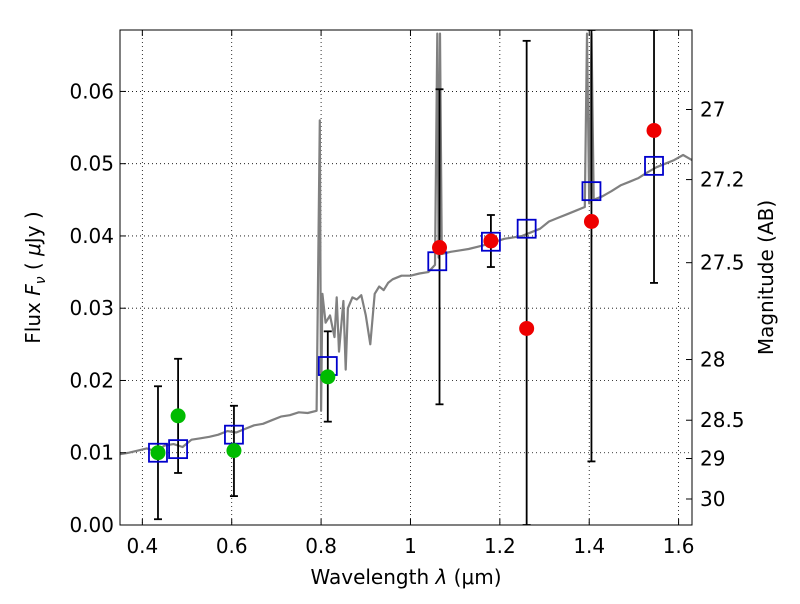 The width and height of the screenshot is (800, 604). What do you see at coordinates (91, 525) in the screenshot?
I see `y-tick-label: 0.00` at bounding box center [91, 525].